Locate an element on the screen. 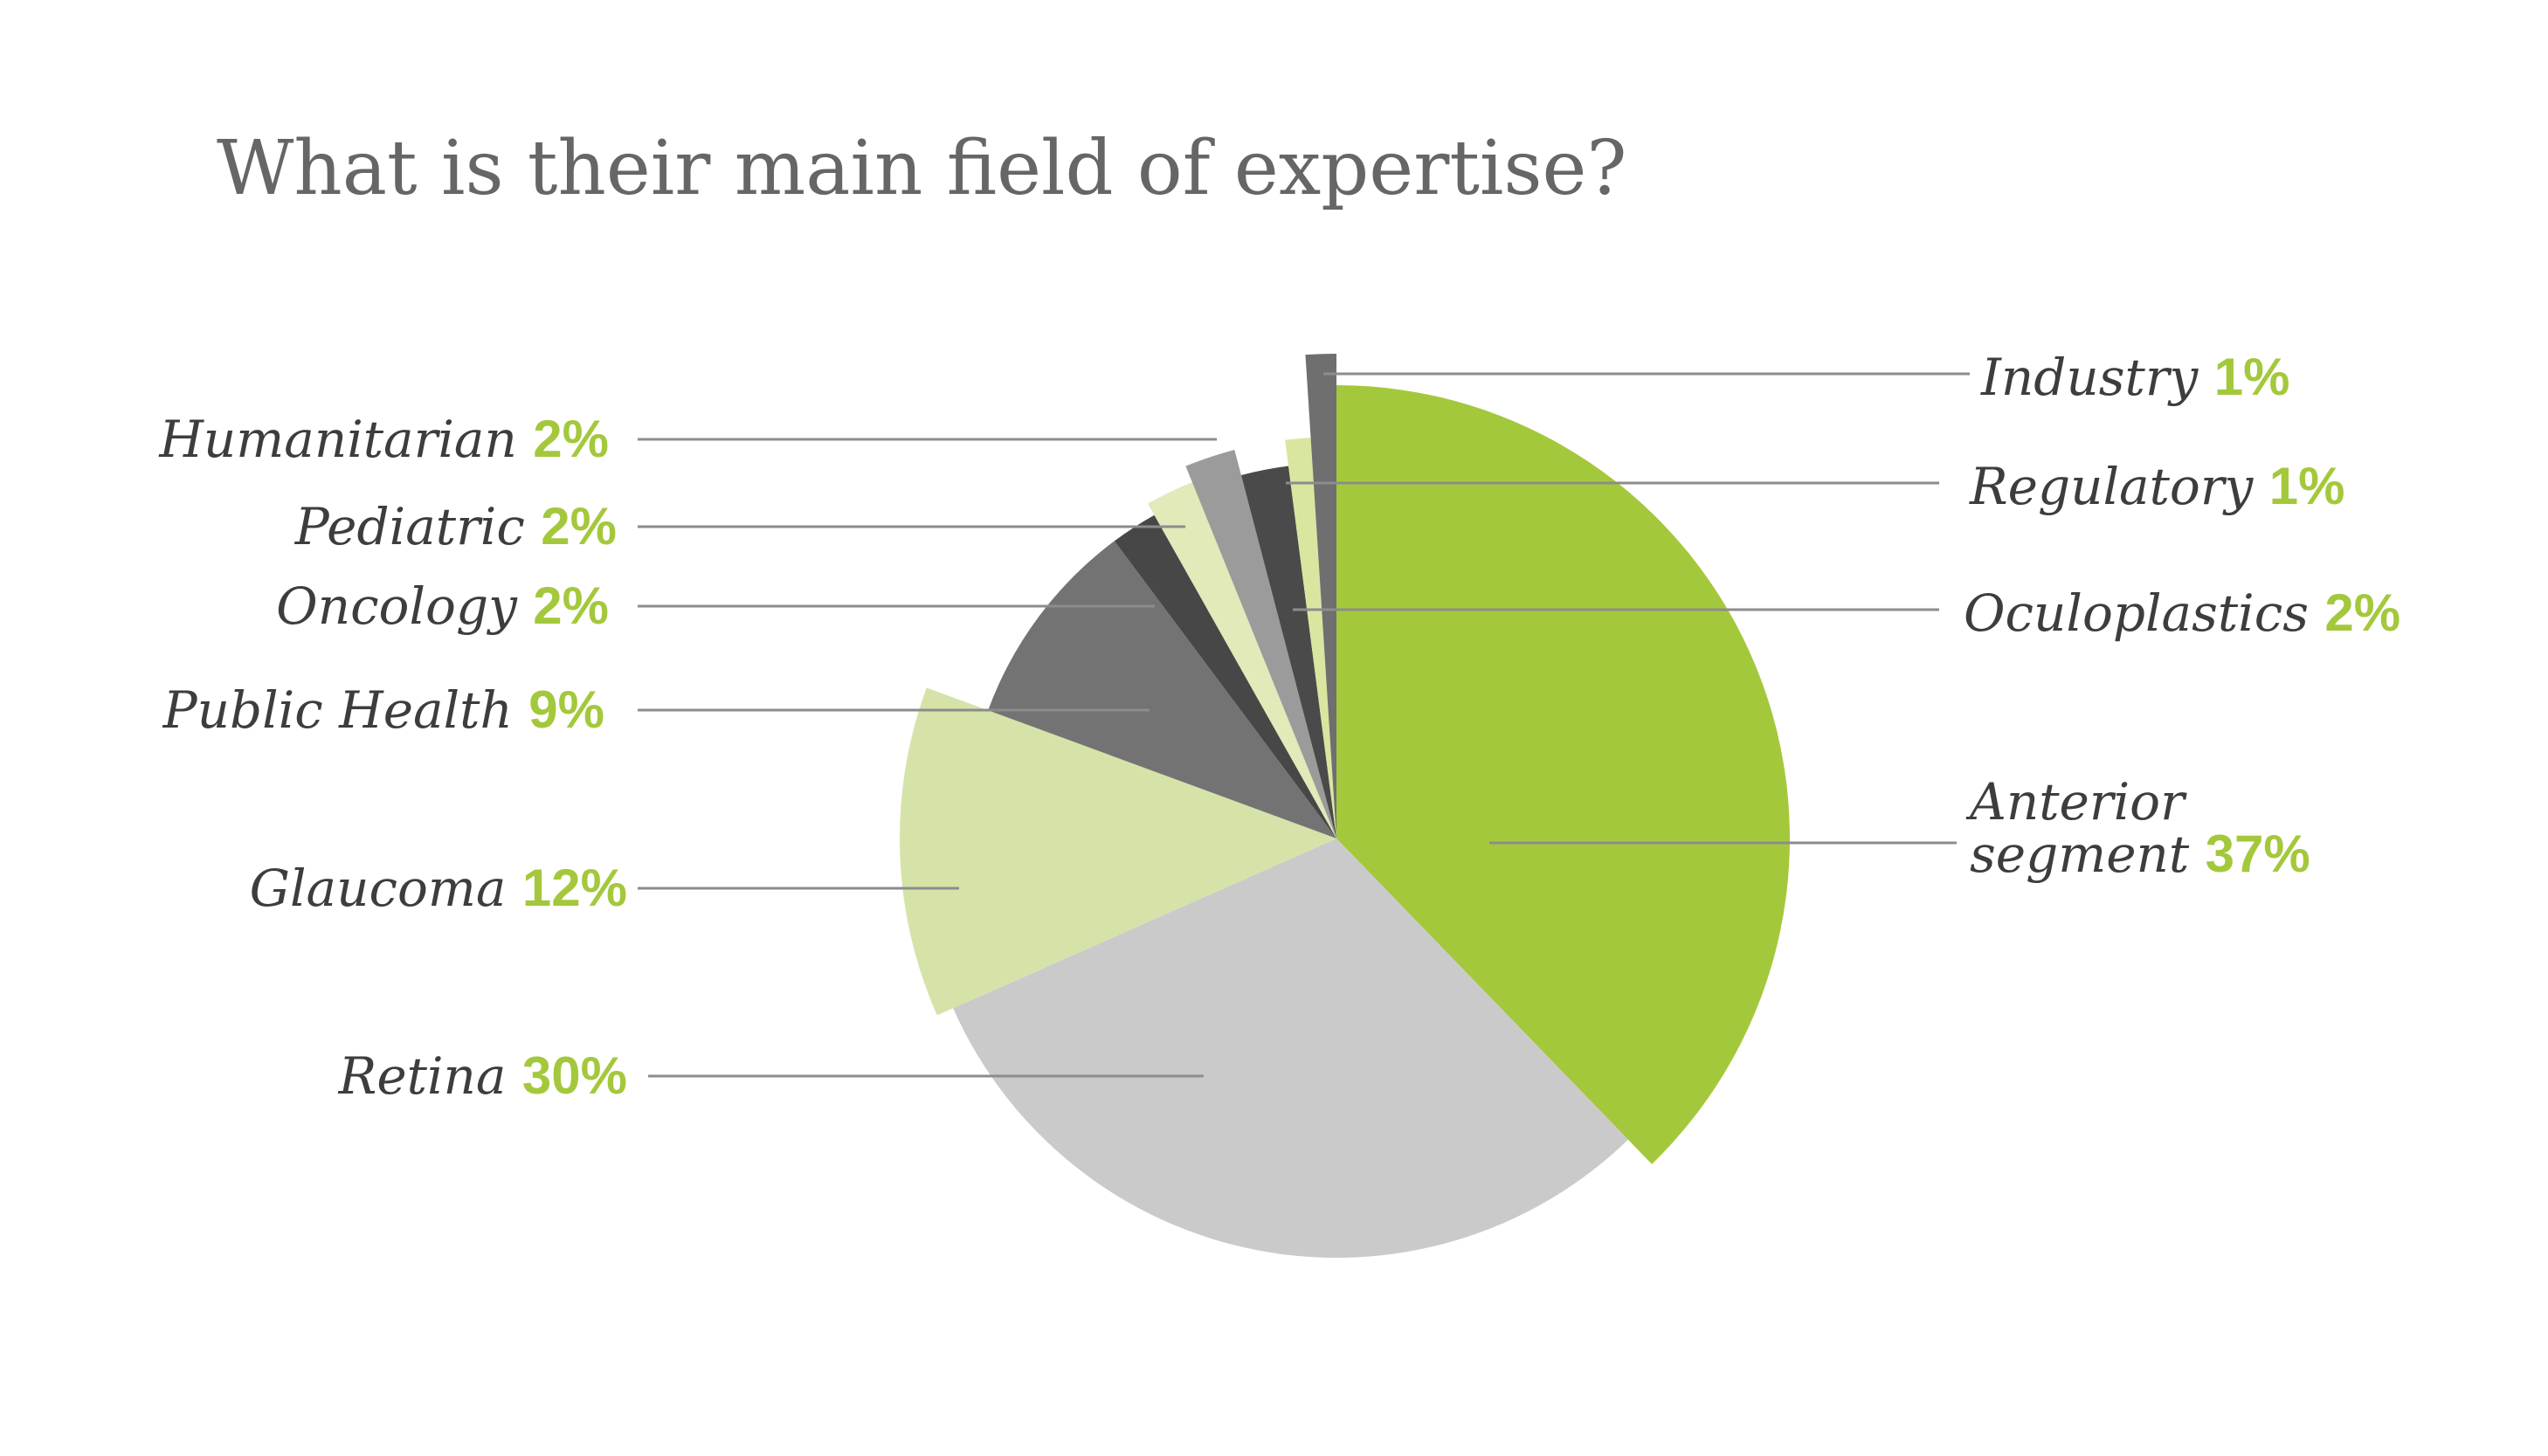 Image resolution: width=2548 pixels, height=1456 pixels. pie-slice-regulatory is located at coordinates (1310, 637).